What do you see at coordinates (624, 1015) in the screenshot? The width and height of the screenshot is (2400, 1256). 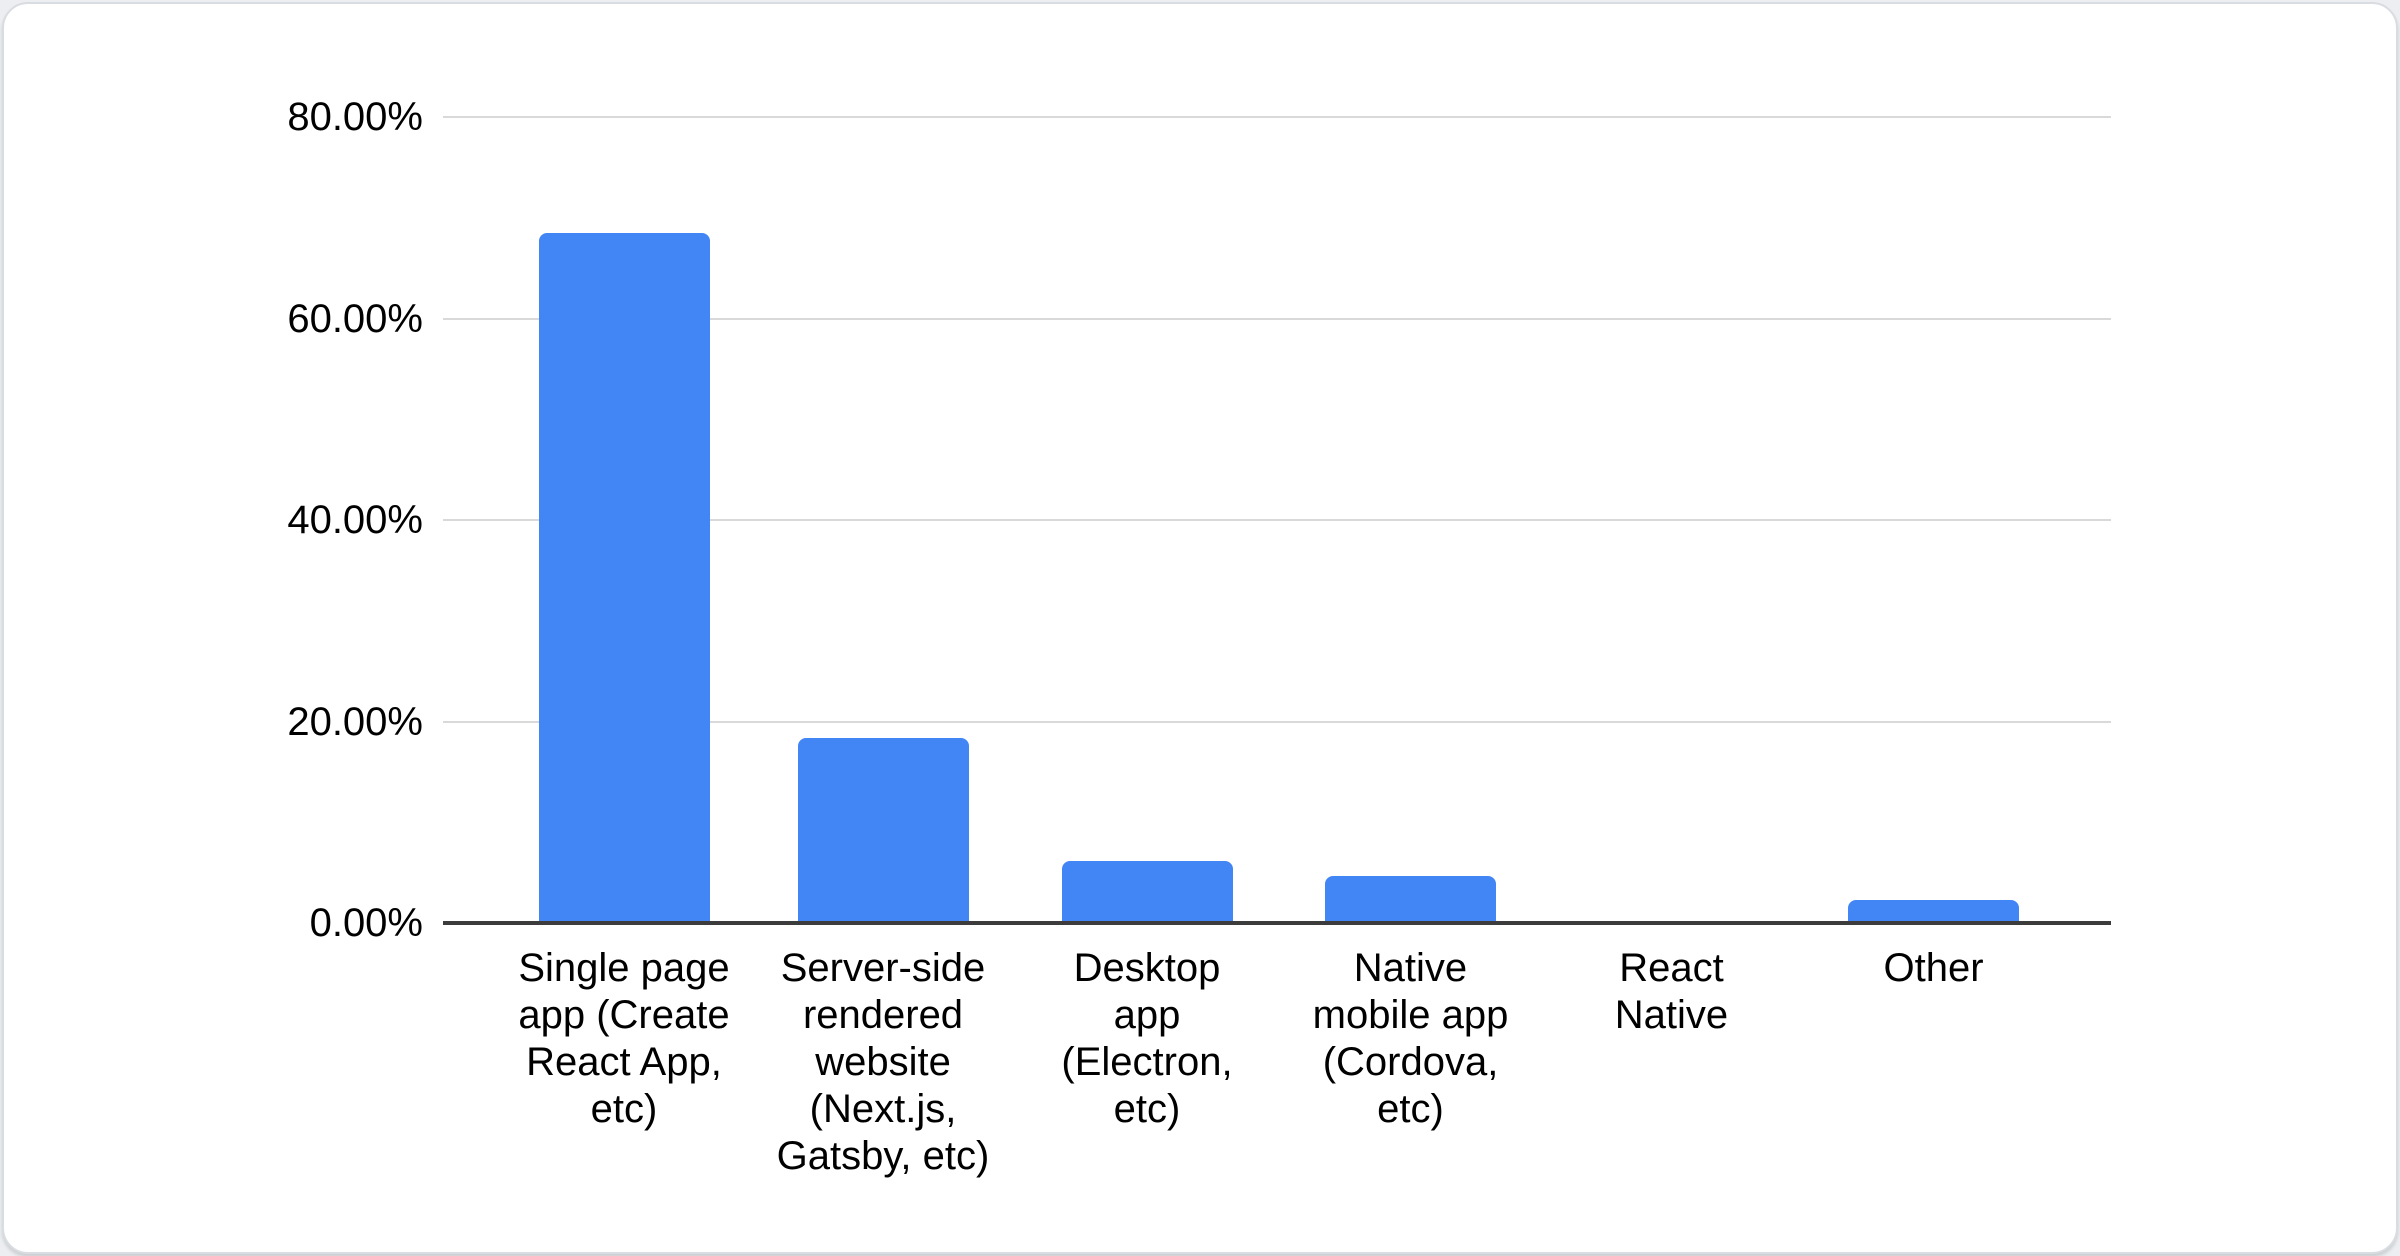 I see `category-label-line: app (Create` at bounding box center [624, 1015].